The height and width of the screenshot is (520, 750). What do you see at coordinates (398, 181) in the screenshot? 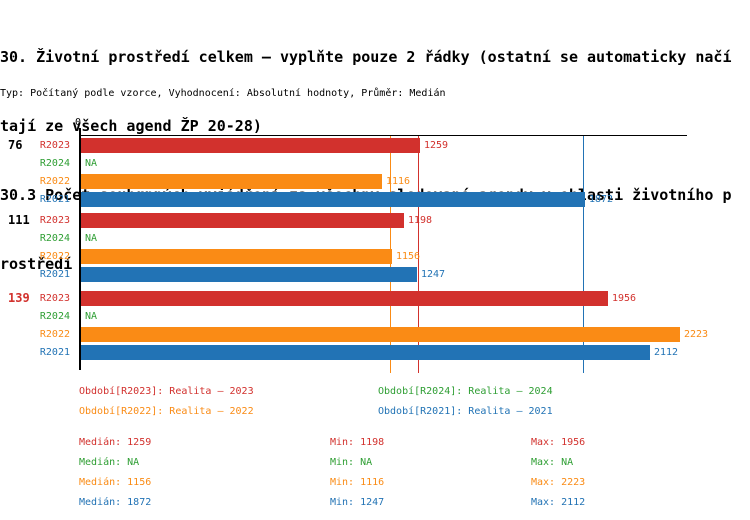
I see `bar-value-label: 1116` at bounding box center [398, 181].